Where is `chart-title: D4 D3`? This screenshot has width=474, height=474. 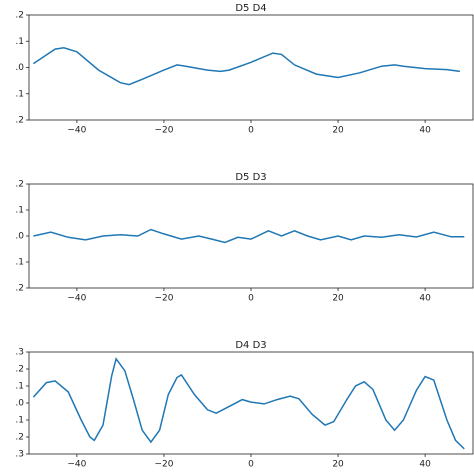 chart-title: D4 D3 is located at coordinates (250, 345).